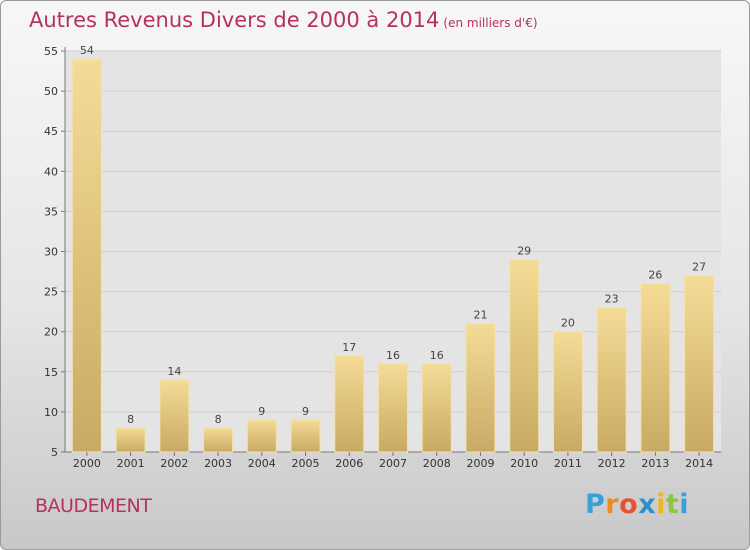 Image resolution: width=750 pixels, height=550 pixels. What do you see at coordinates (87, 50) in the screenshot?
I see `data-label: 54` at bounding box center [87, 50].